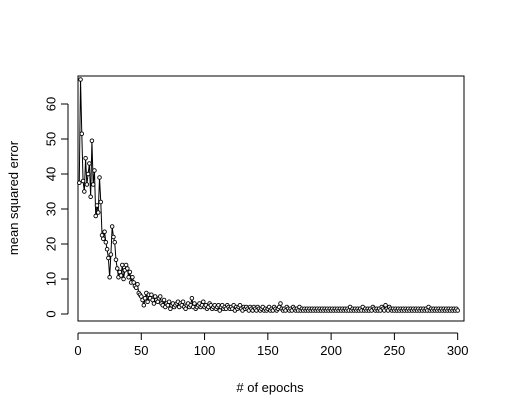 The width and height of the screenshot is (505, 418). I want to click on x-tick-label: 50, so click(141, 350).